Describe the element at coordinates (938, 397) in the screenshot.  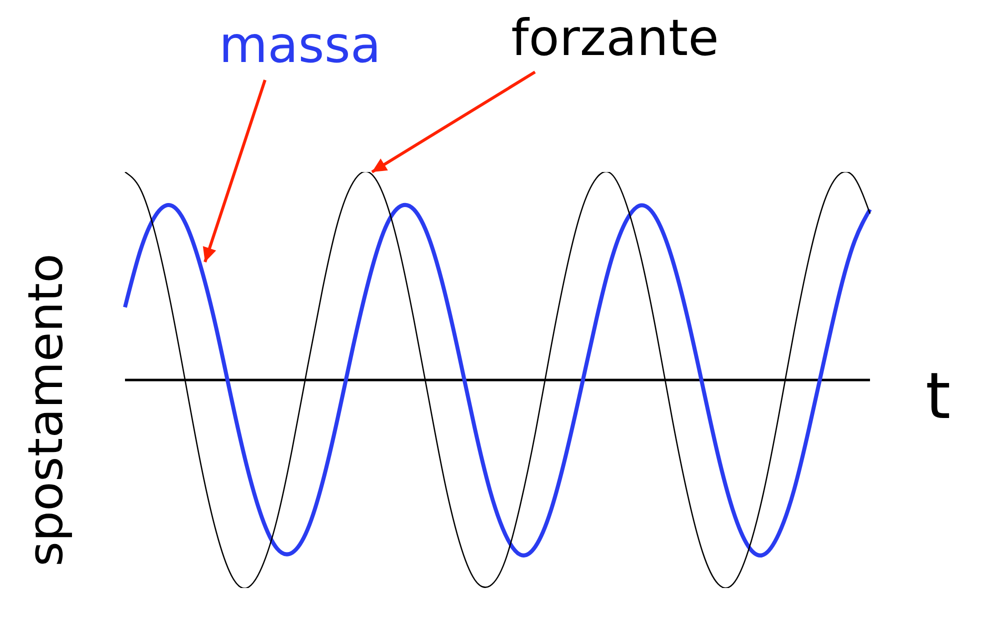
I see `x-axis-title: t` at that location.